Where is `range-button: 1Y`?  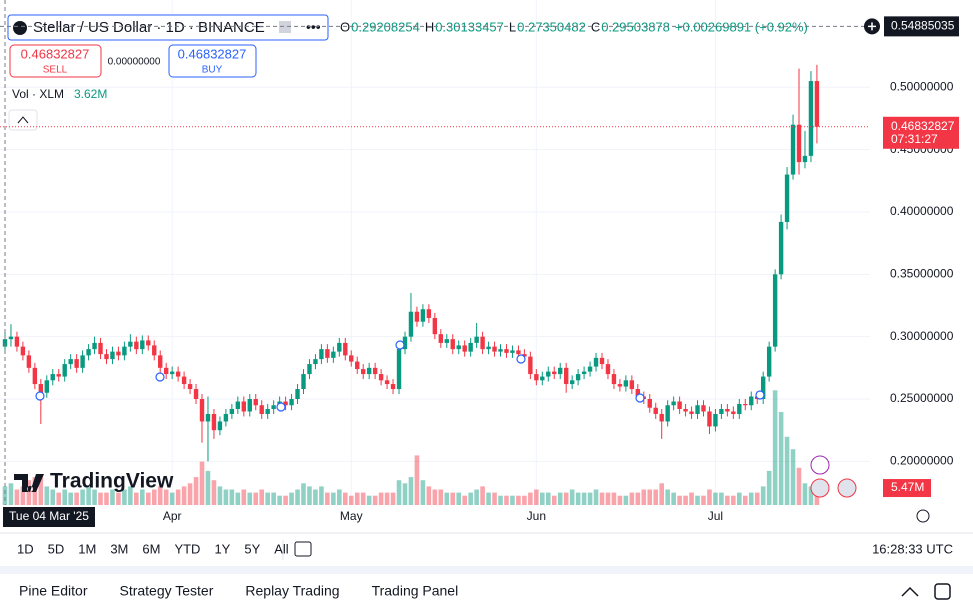
range-button: 1Y is located at coordinates (222, 548).